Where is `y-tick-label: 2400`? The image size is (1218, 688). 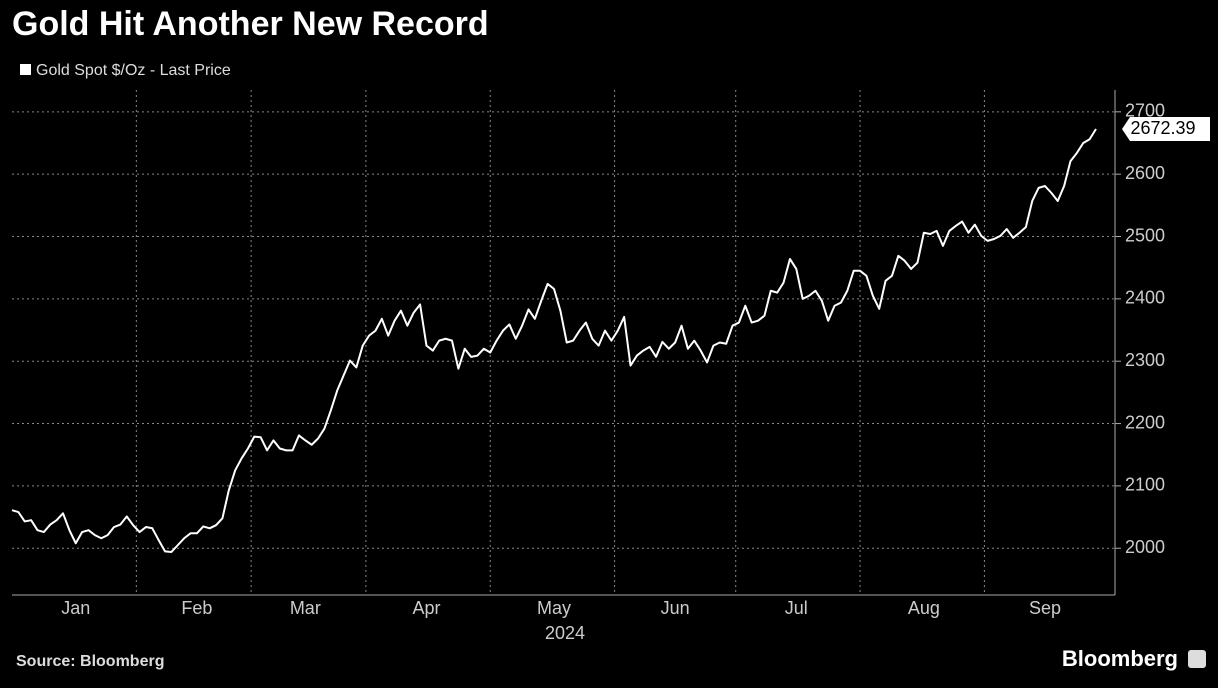
y-tick-label: 2400 is located at coordinates (1145, 298).